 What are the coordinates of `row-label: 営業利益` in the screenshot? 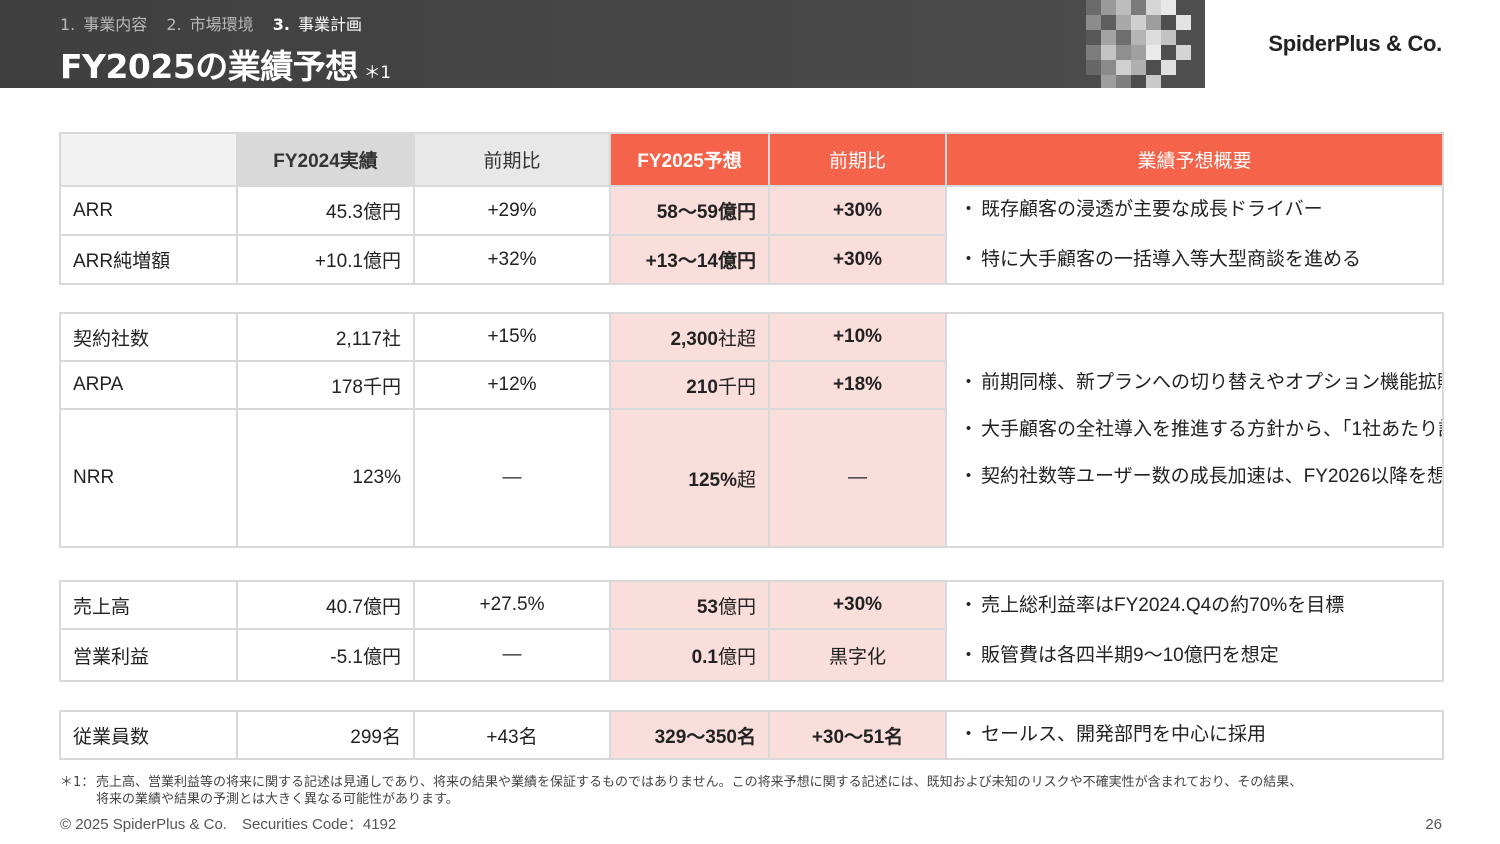 It's located at (148, 655).